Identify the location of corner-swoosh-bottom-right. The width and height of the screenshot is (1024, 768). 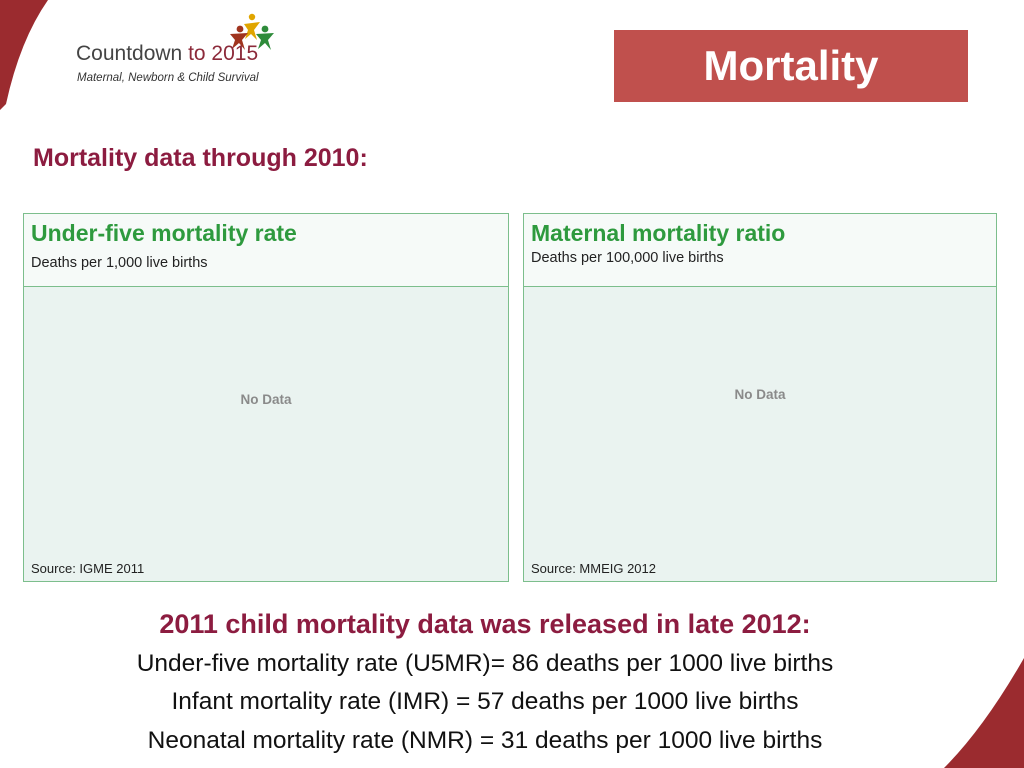
(984, 713).